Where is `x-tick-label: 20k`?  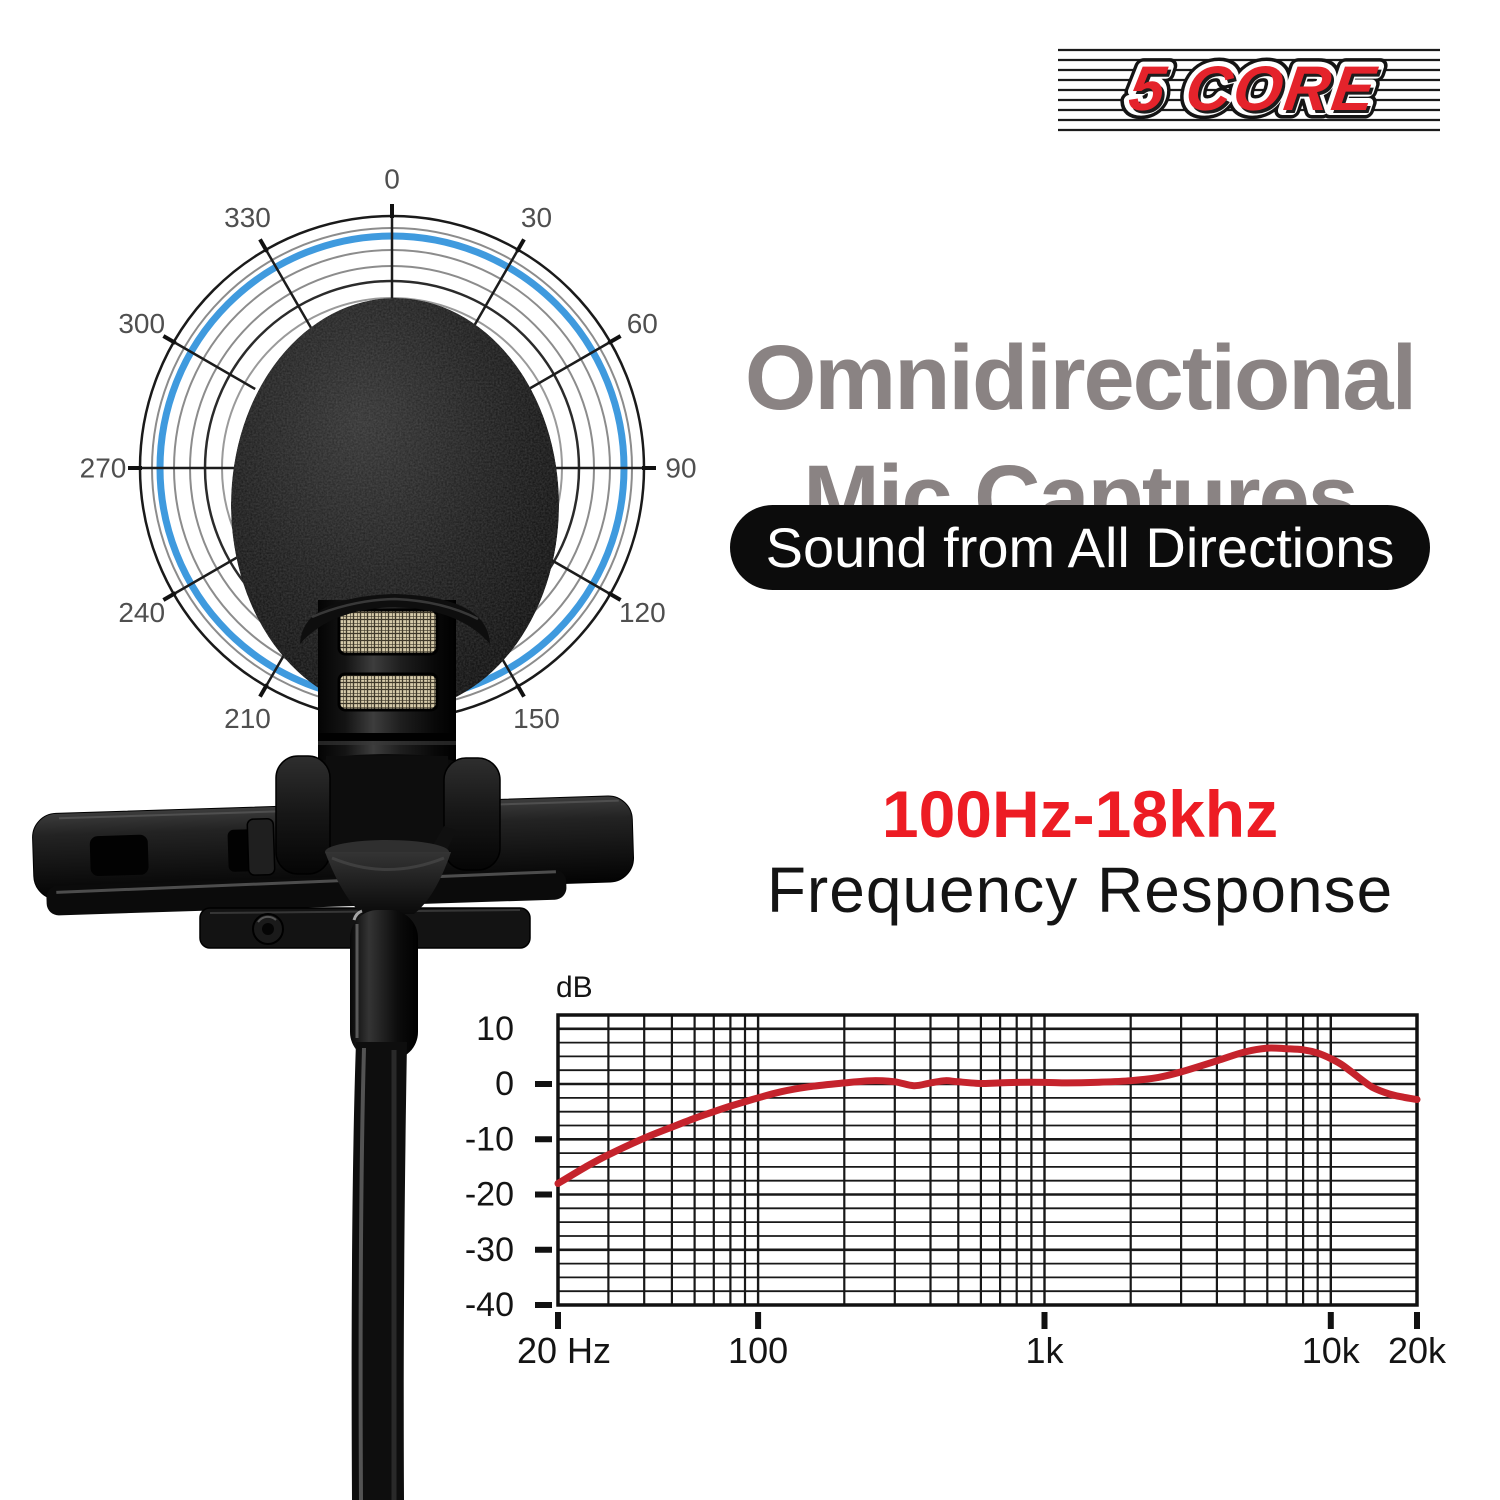 x-tick-label: 20k is located at coordinates (1417, 1350).